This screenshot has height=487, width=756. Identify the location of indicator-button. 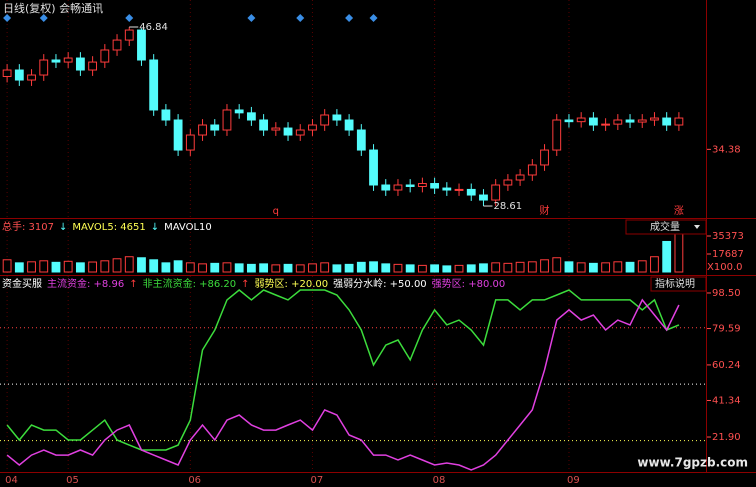
(666, 227).